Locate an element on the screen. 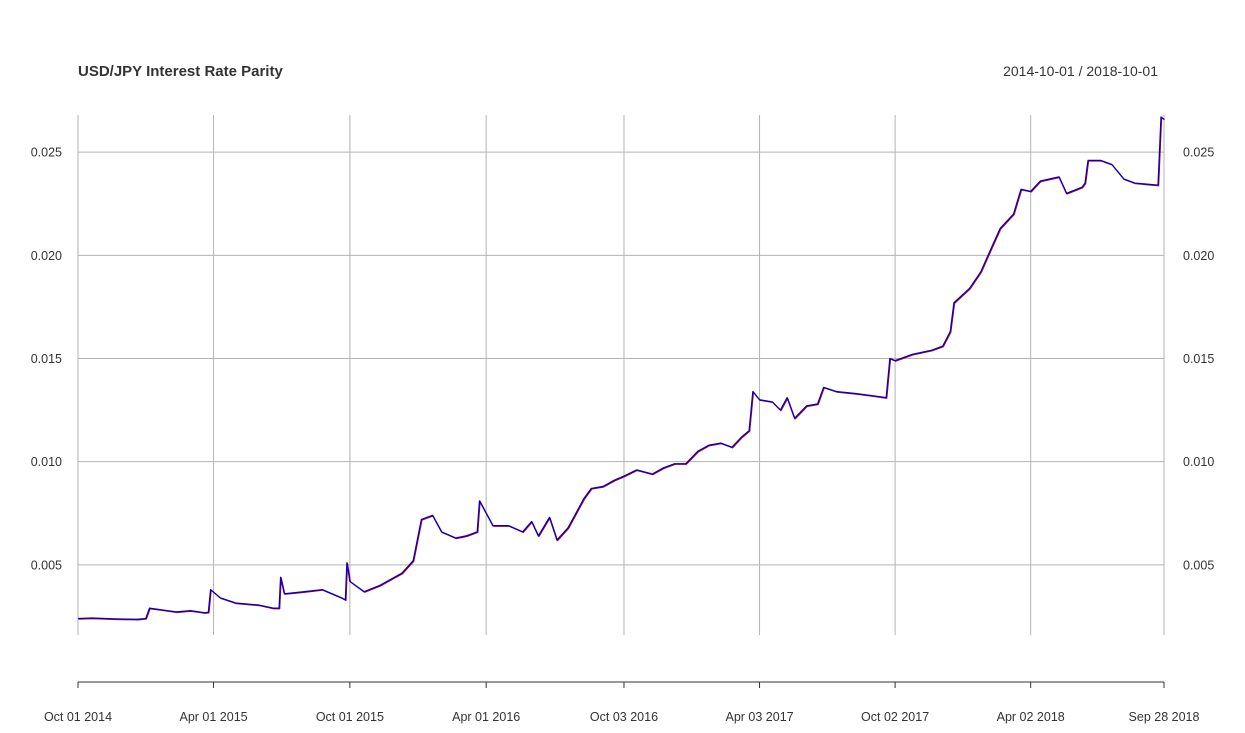 This screenshot has height=733, width=1245. y-tick-label-left: 0.020 is located at coordinates (46, 256).